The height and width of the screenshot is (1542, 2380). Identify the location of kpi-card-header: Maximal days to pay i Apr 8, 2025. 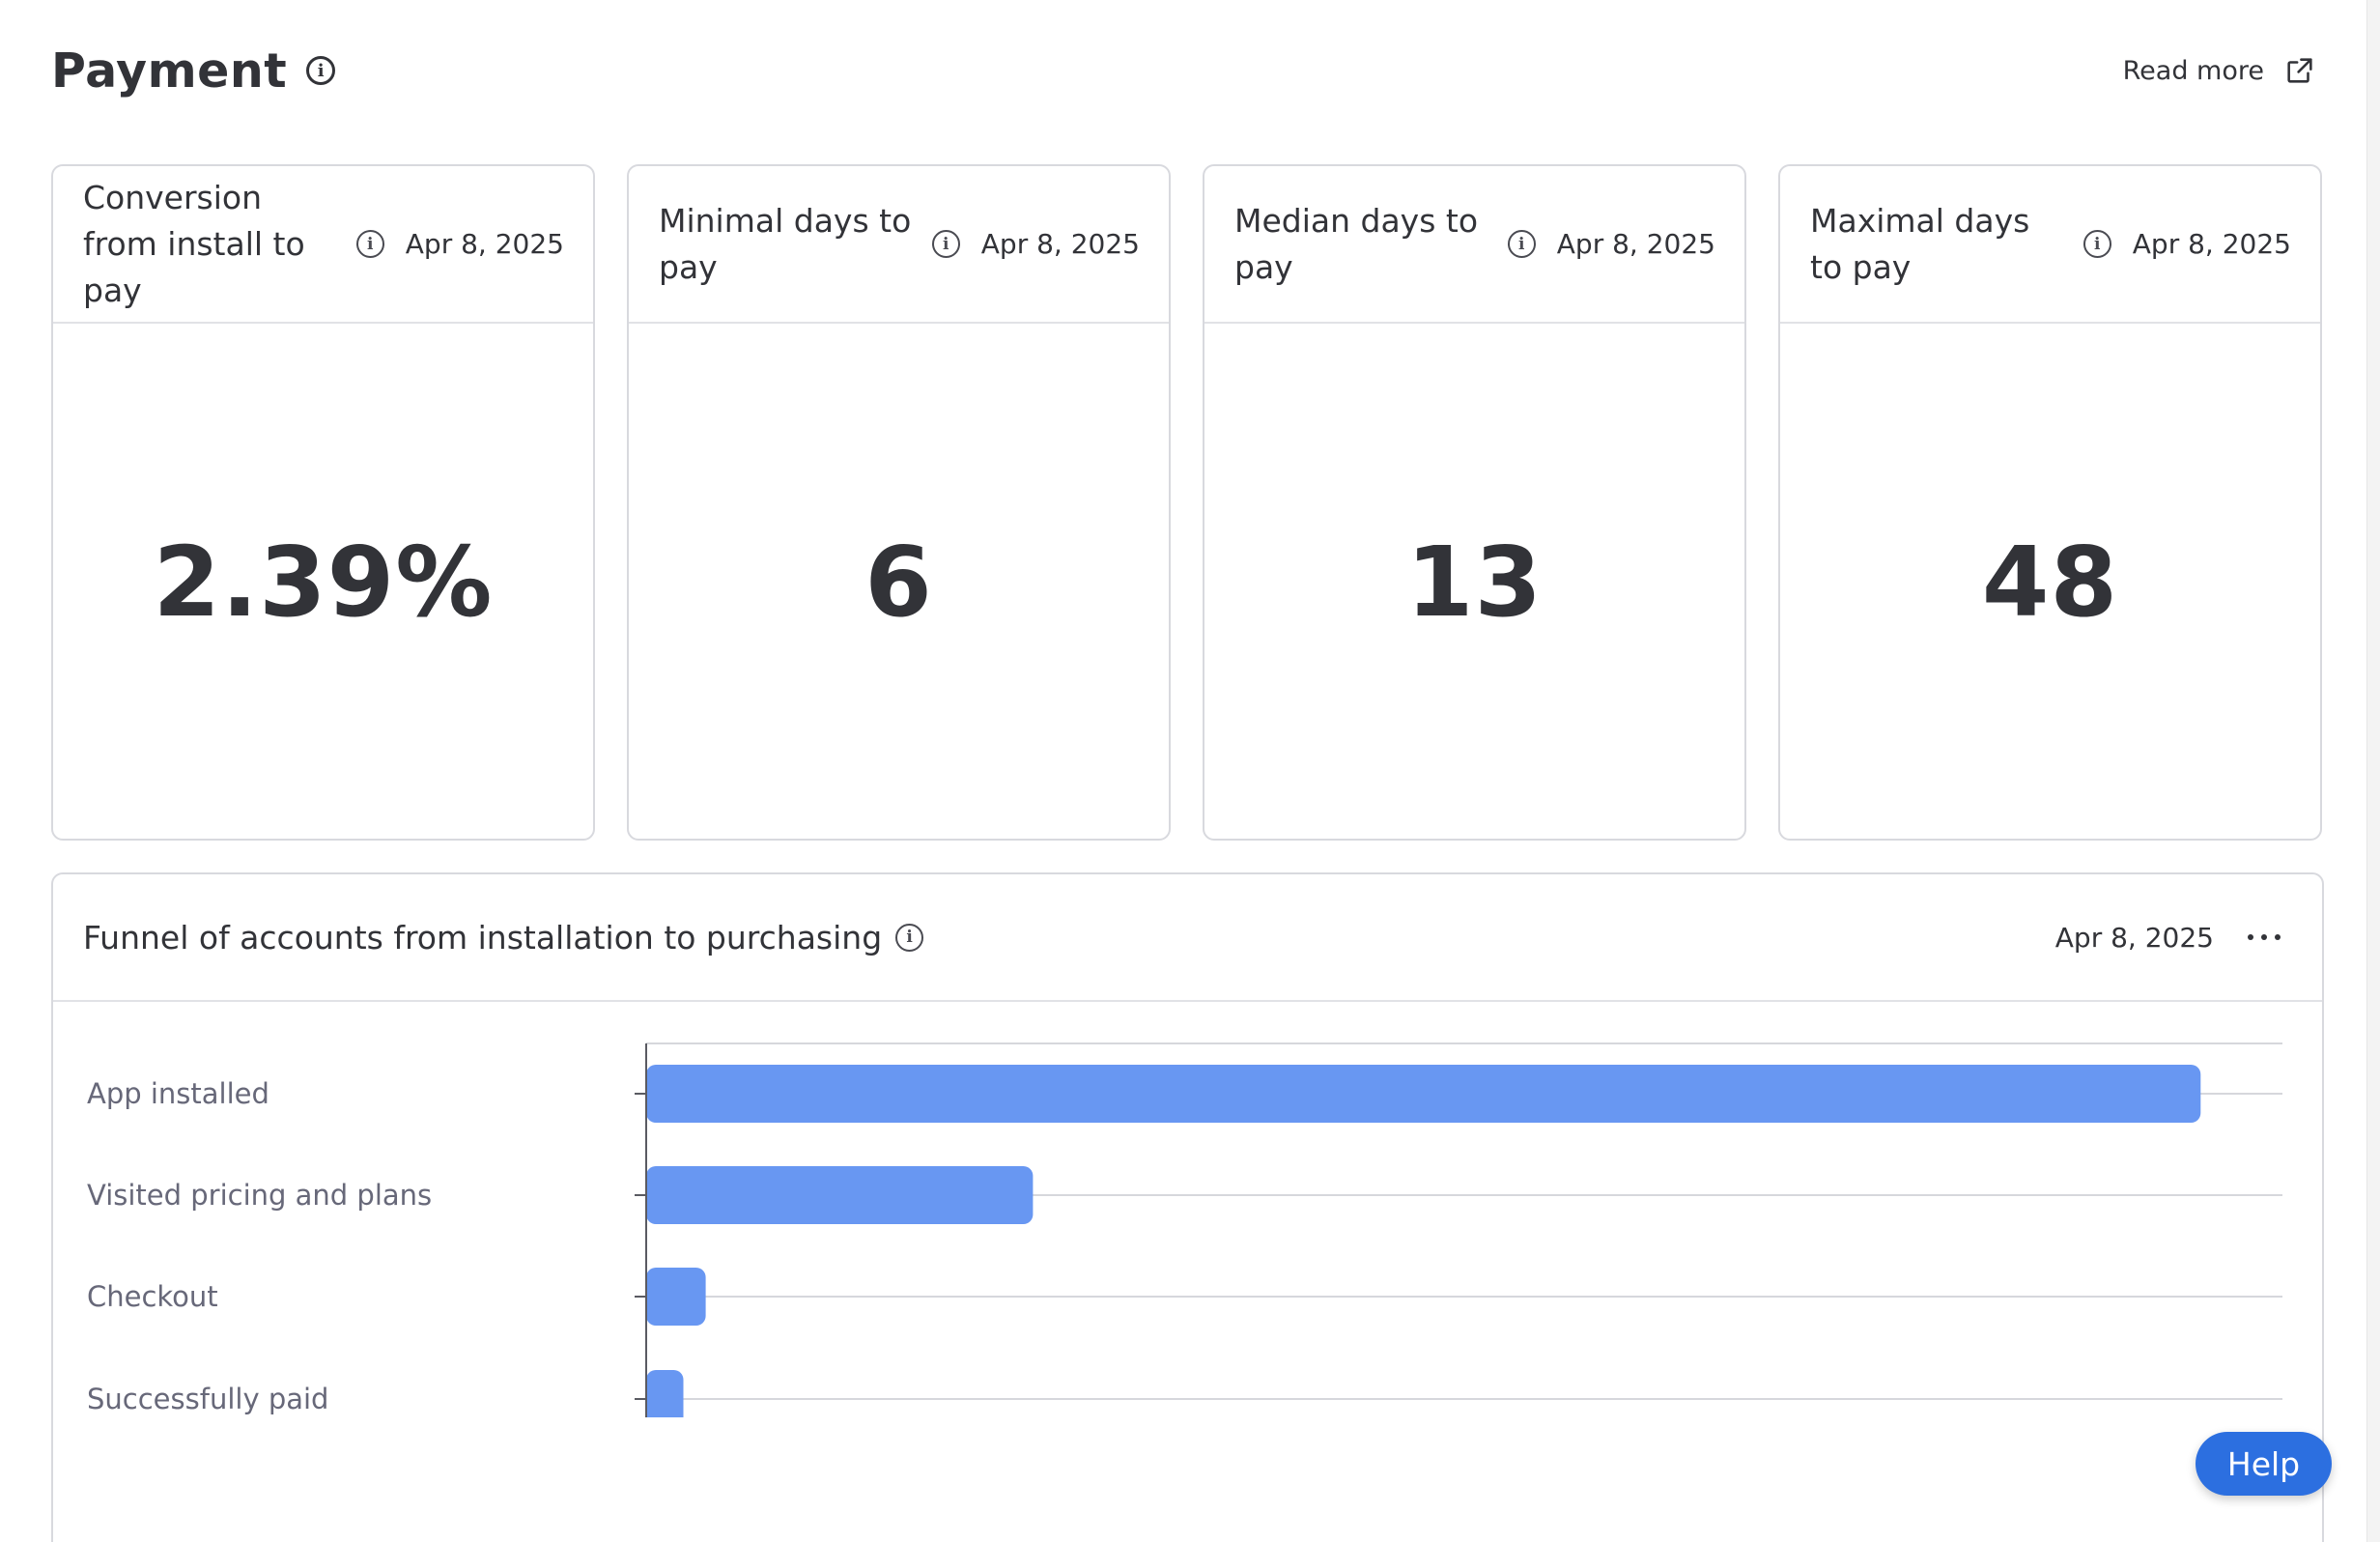
(2050, 245).